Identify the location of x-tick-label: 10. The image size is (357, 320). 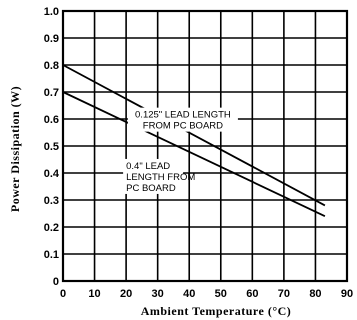
(94, 294).